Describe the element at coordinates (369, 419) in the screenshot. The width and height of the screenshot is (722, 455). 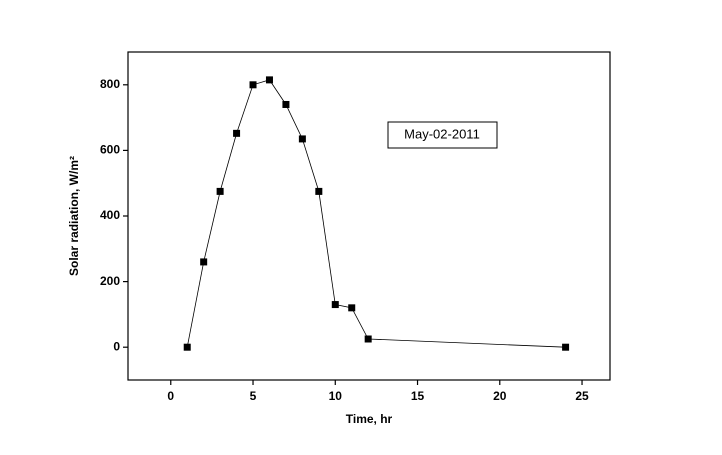
I see `x-axis-label: Time, hr` at that location.